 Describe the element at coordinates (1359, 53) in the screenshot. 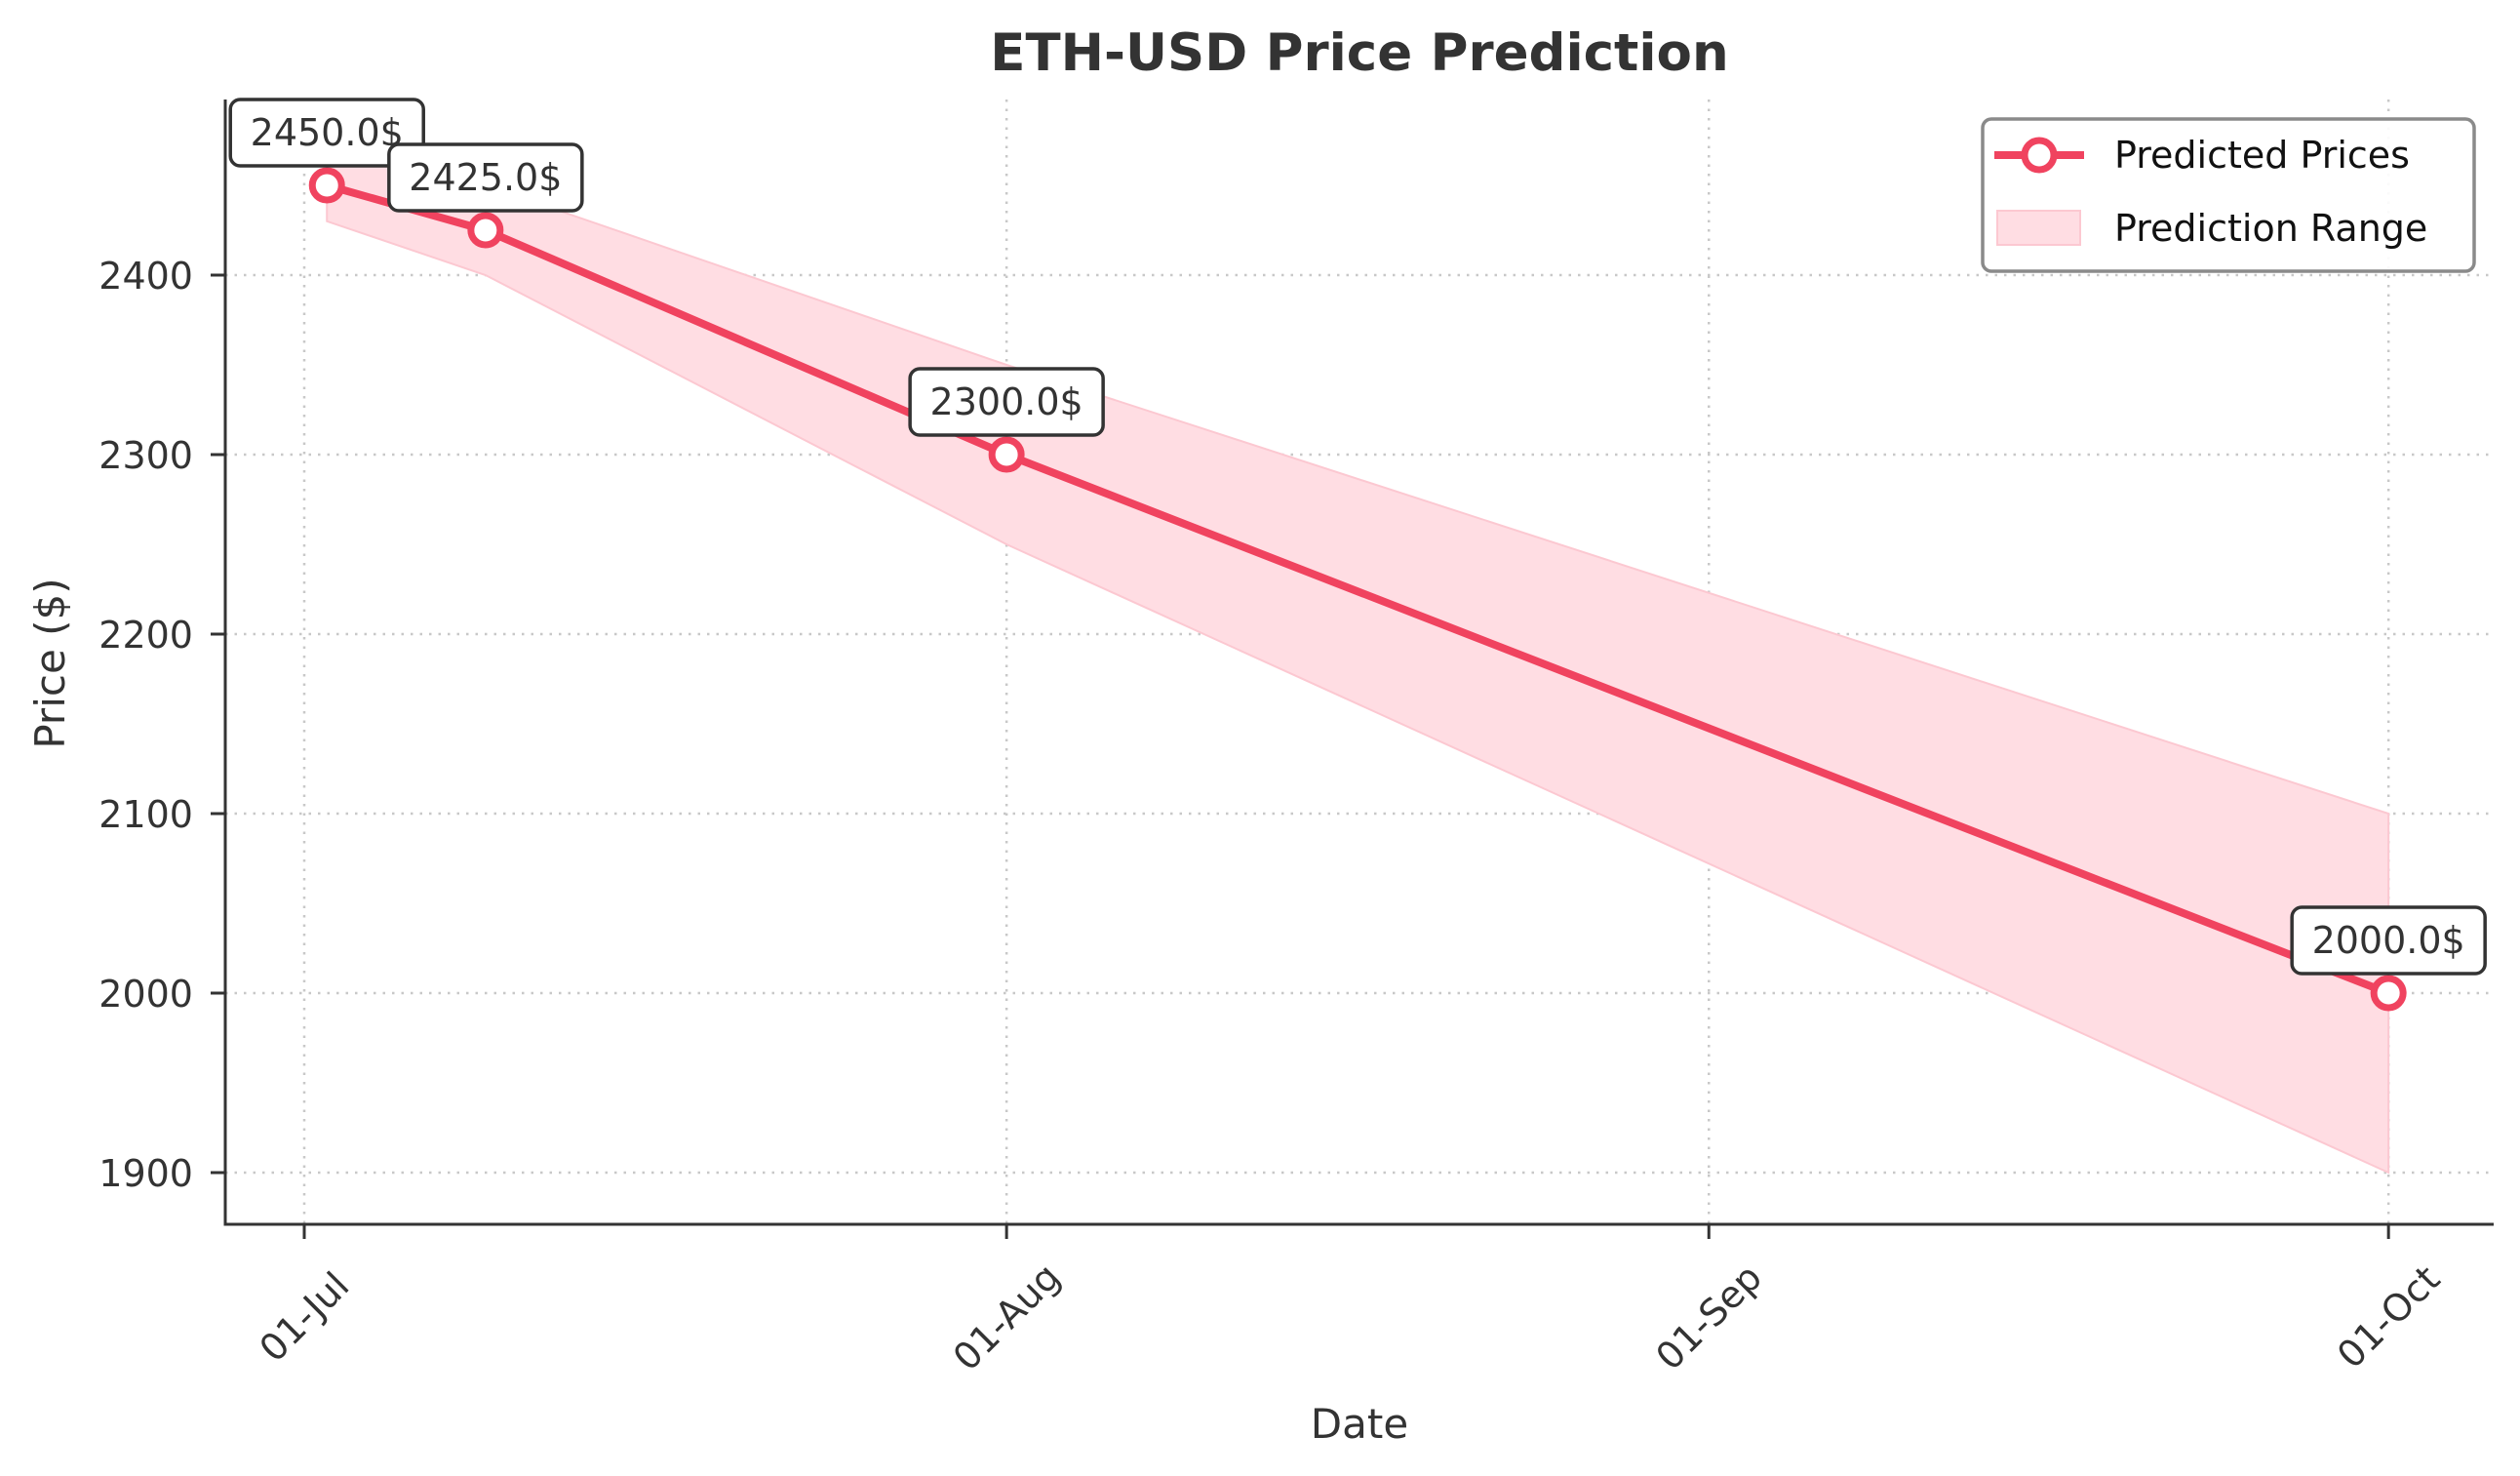

I see `chart-title: ETH-USD Price Prediction` at that location.